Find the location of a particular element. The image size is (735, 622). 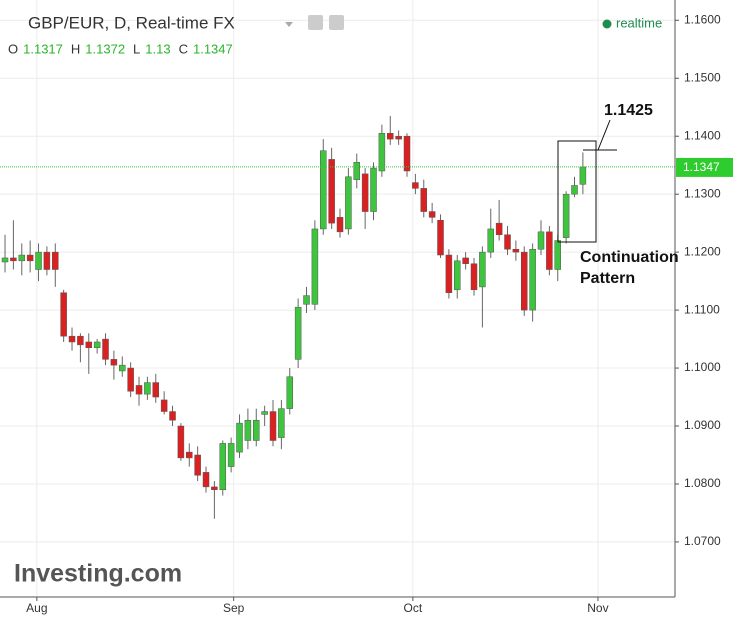

ohlc-legend: O 1.1317 H 1.1372 L 1.13 C 1.1347 is located at coordinates (120, 48).